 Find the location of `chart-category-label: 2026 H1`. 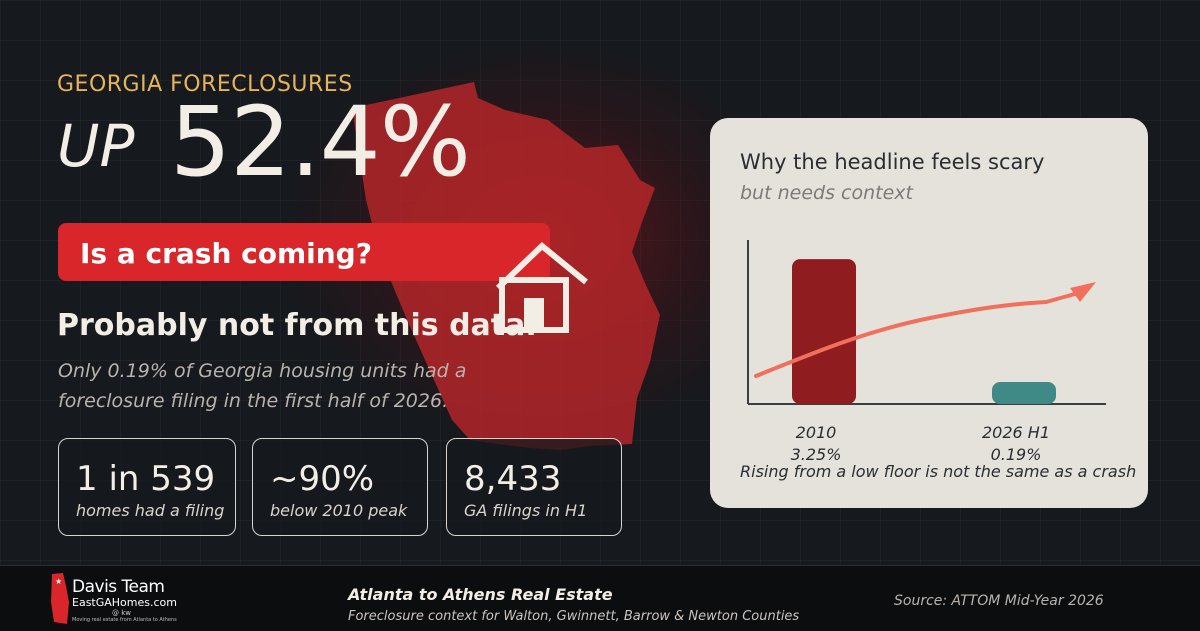

chart-category-label: 2026 H1 is located at coordinates (1016, 432).